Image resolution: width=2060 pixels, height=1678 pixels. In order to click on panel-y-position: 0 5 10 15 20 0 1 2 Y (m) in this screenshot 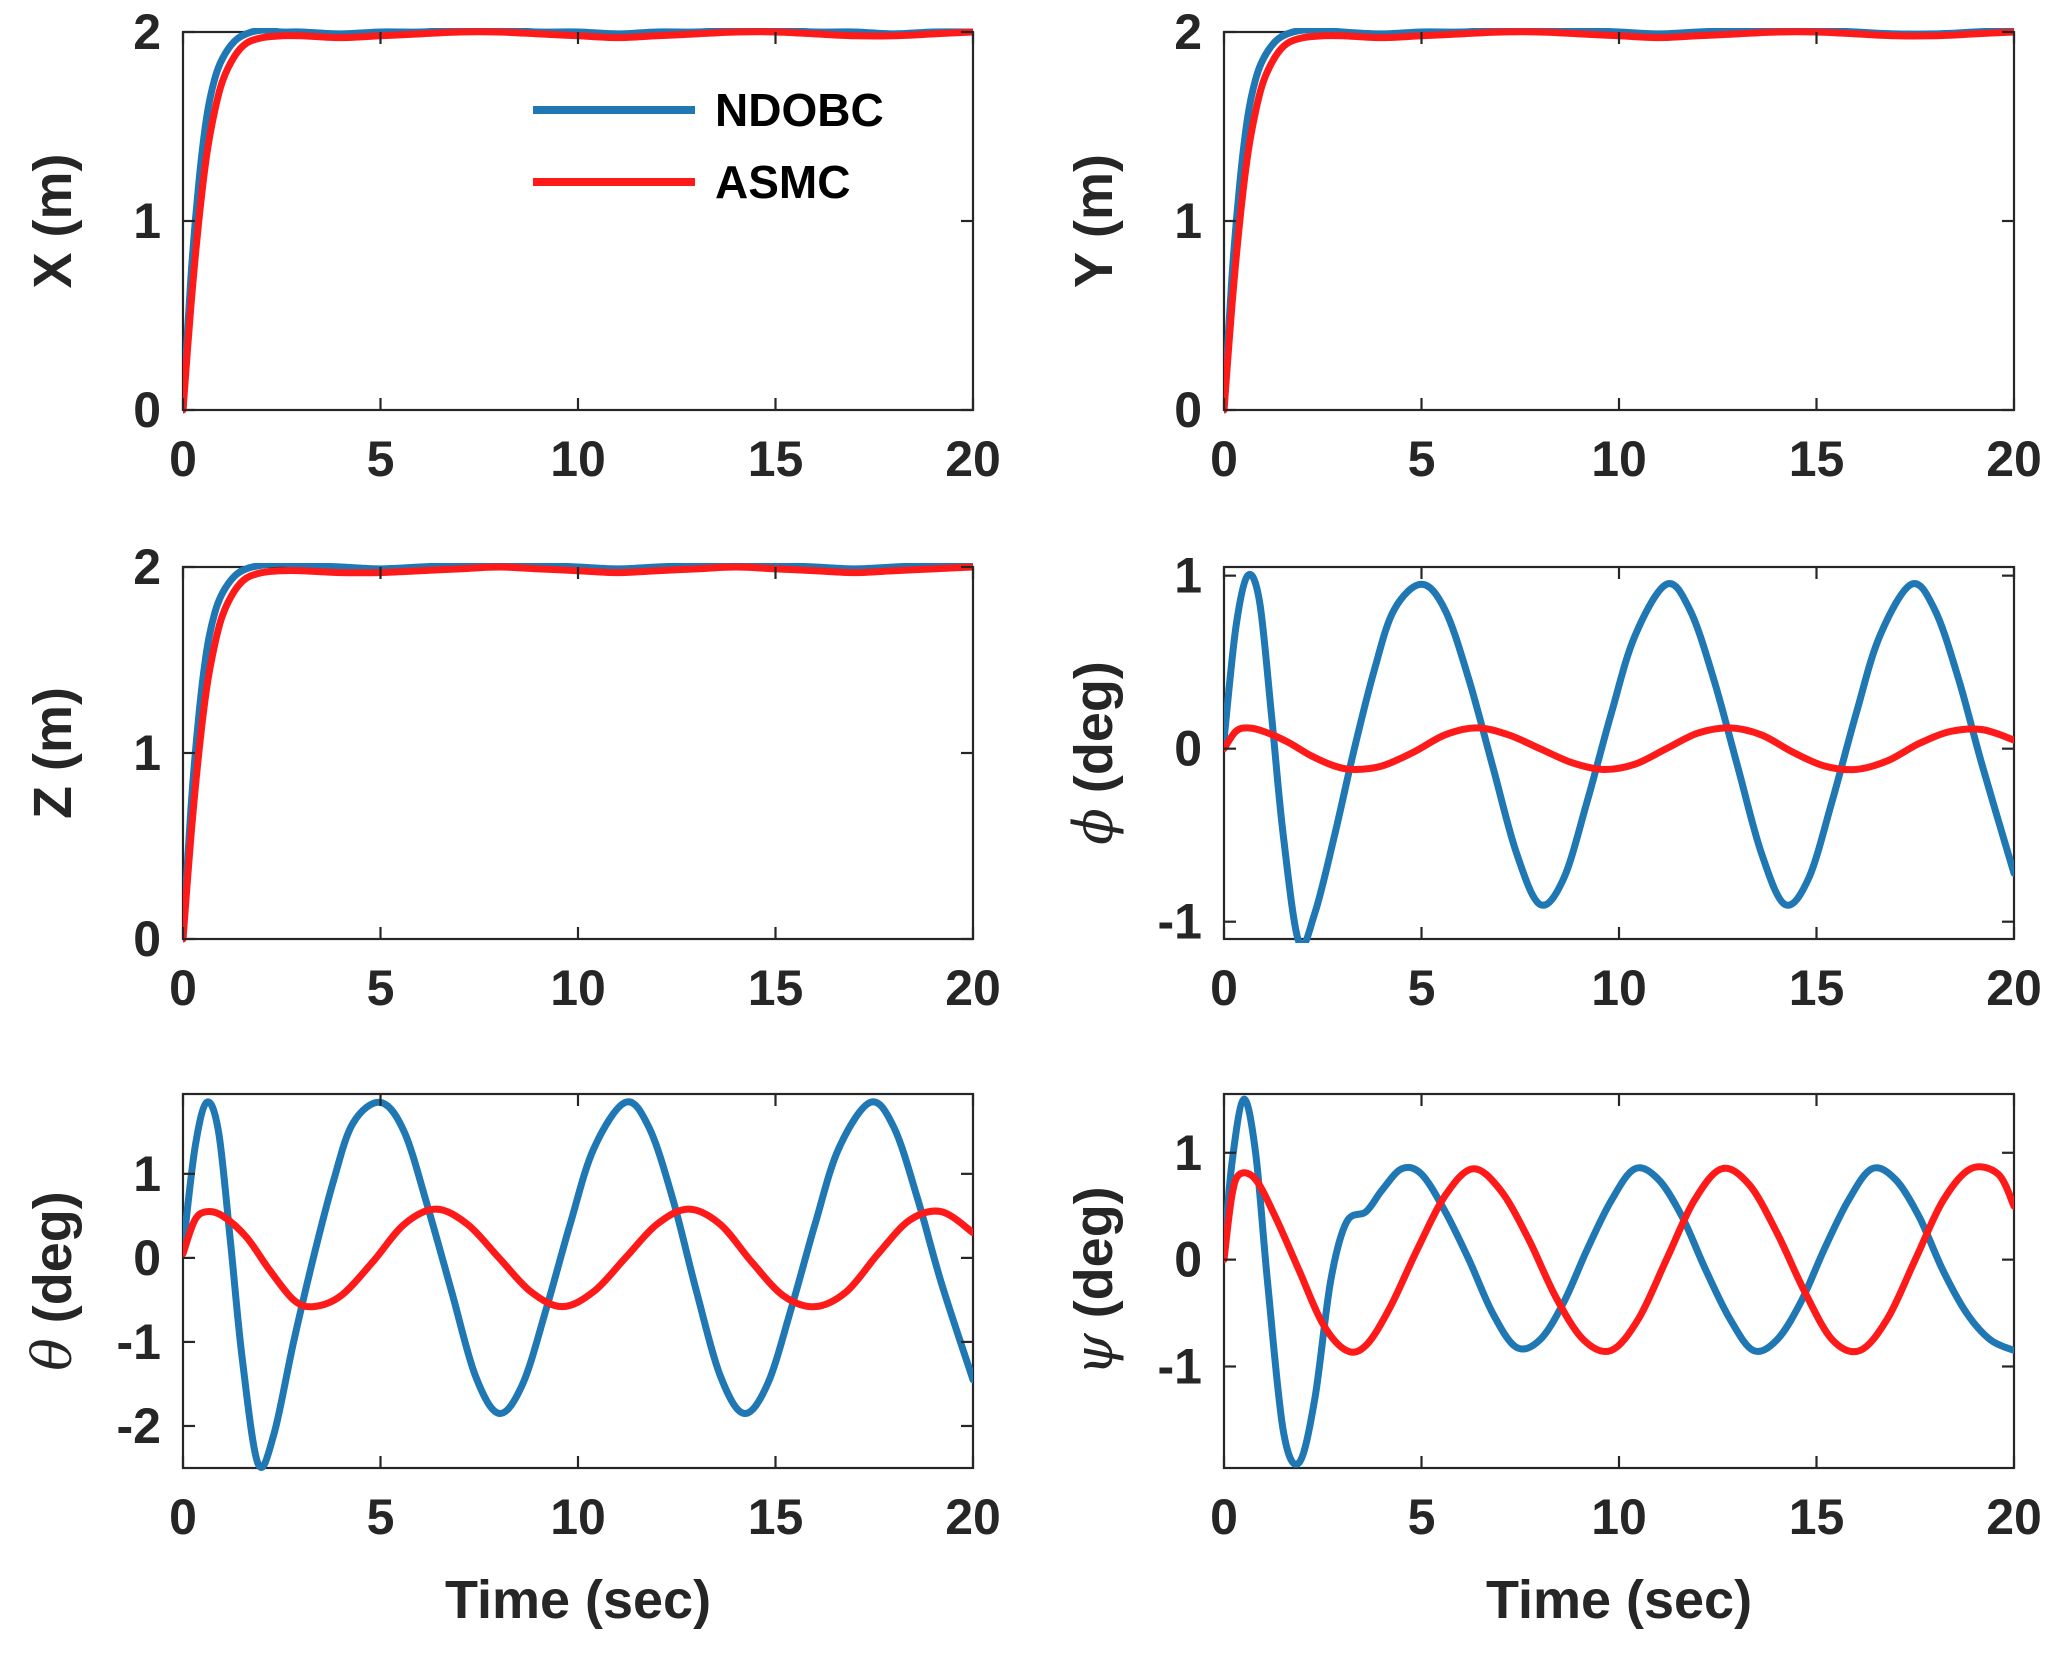, I will do `click(1553, 245)`.